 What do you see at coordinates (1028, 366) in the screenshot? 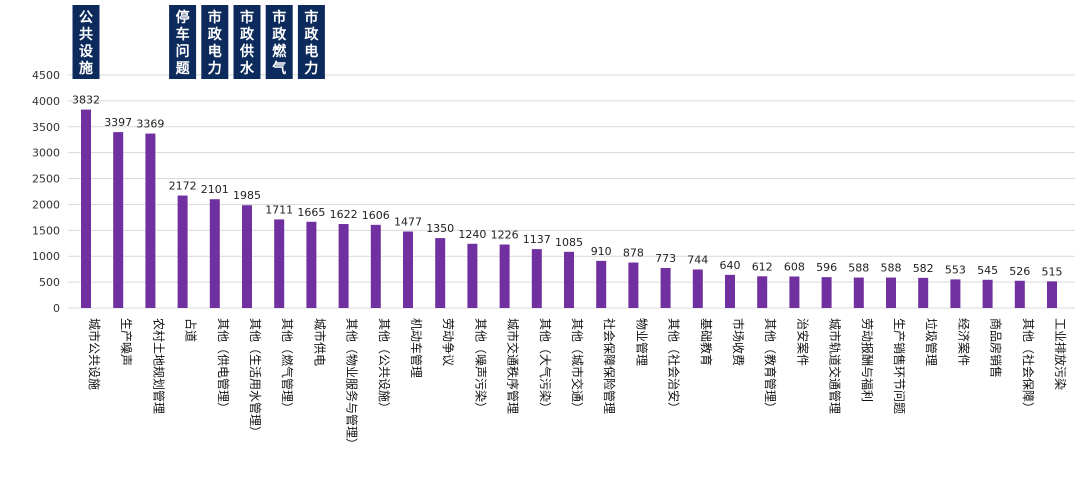
I see `category-label: 其他（社会保障）` at bounding box center [1028, 366].